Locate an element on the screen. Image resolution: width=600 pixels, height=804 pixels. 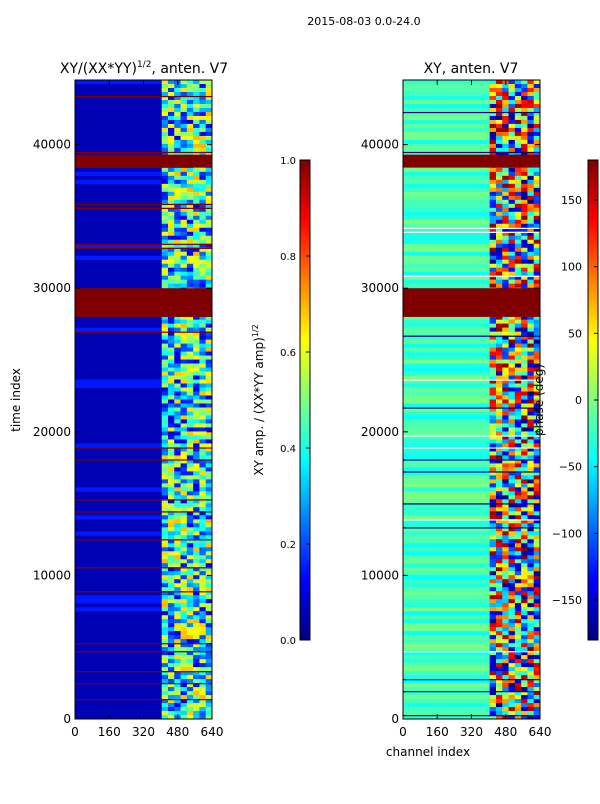
y-tick-label: 40000 is located at coordinates (52, 145).